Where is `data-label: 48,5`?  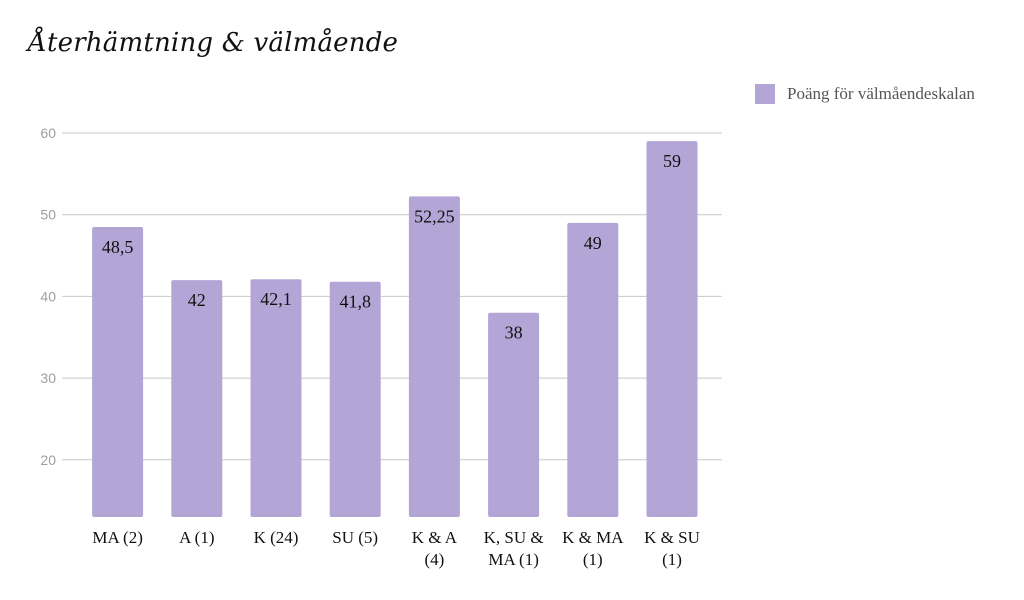 data-label: 48,5 is located at coordinates (118, 247).